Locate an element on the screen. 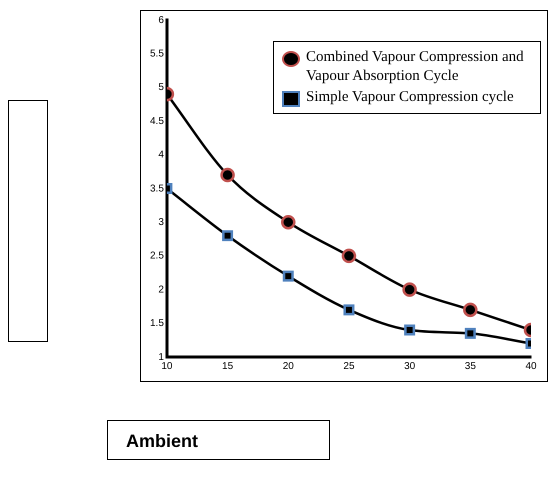 This screenshot has height=498, width=551. x-tick-label: 15 is located at coordinates (228, 366).